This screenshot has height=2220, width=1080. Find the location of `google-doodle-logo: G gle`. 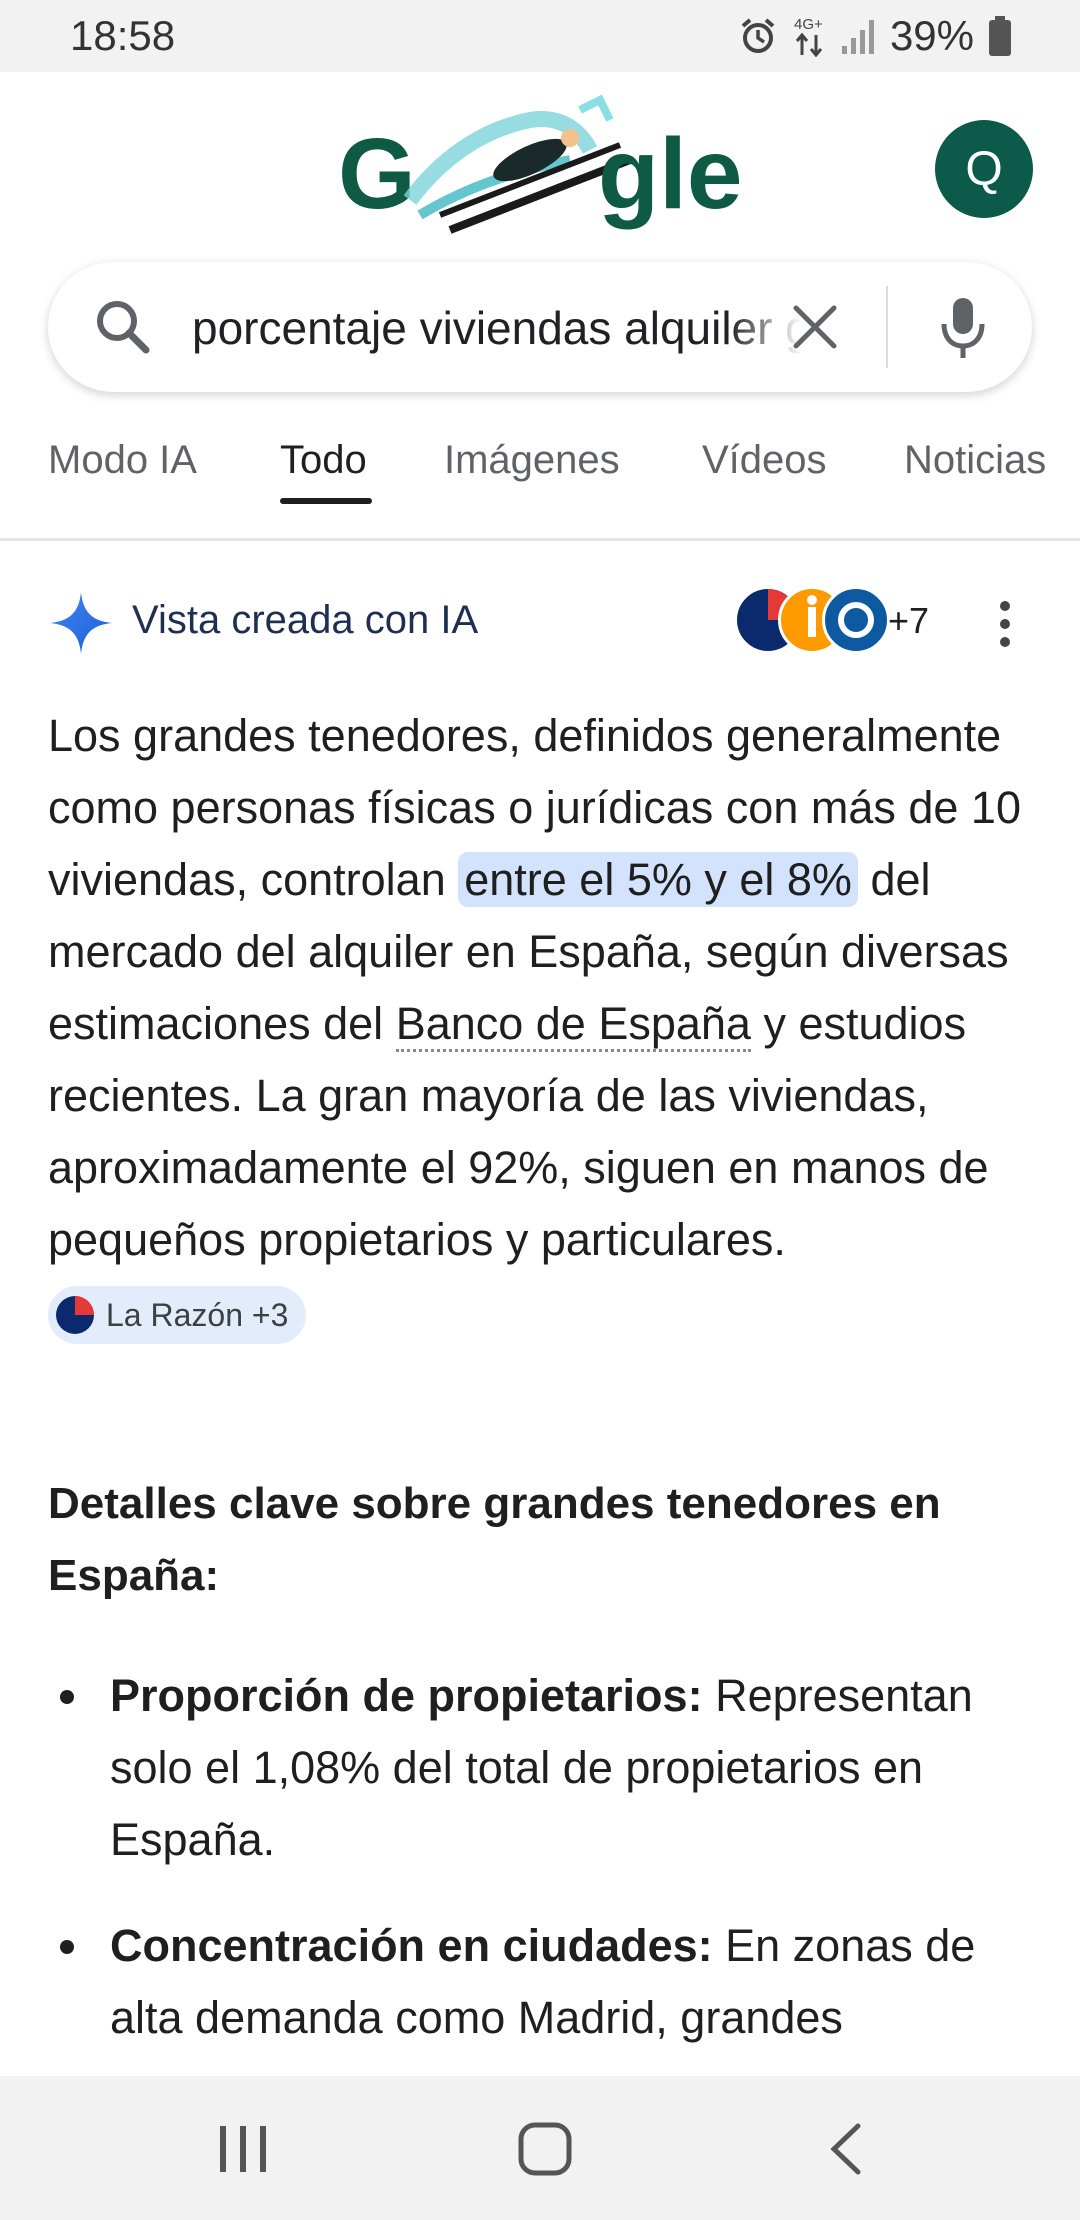

google-doodle-logo: G gle is located at coordinates (540, 165).